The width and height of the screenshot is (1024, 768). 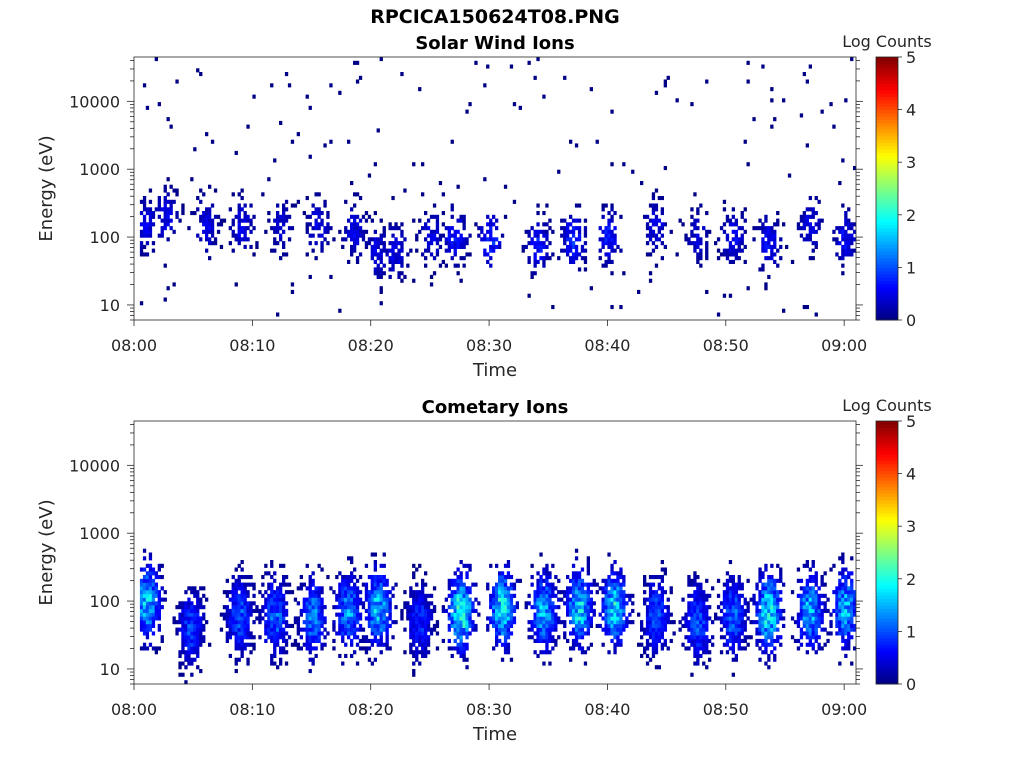 What do you see at coordinates (99, 533) in the screenshot?
I see `y-tick-label: 1000` at bounding box center [99, 533].